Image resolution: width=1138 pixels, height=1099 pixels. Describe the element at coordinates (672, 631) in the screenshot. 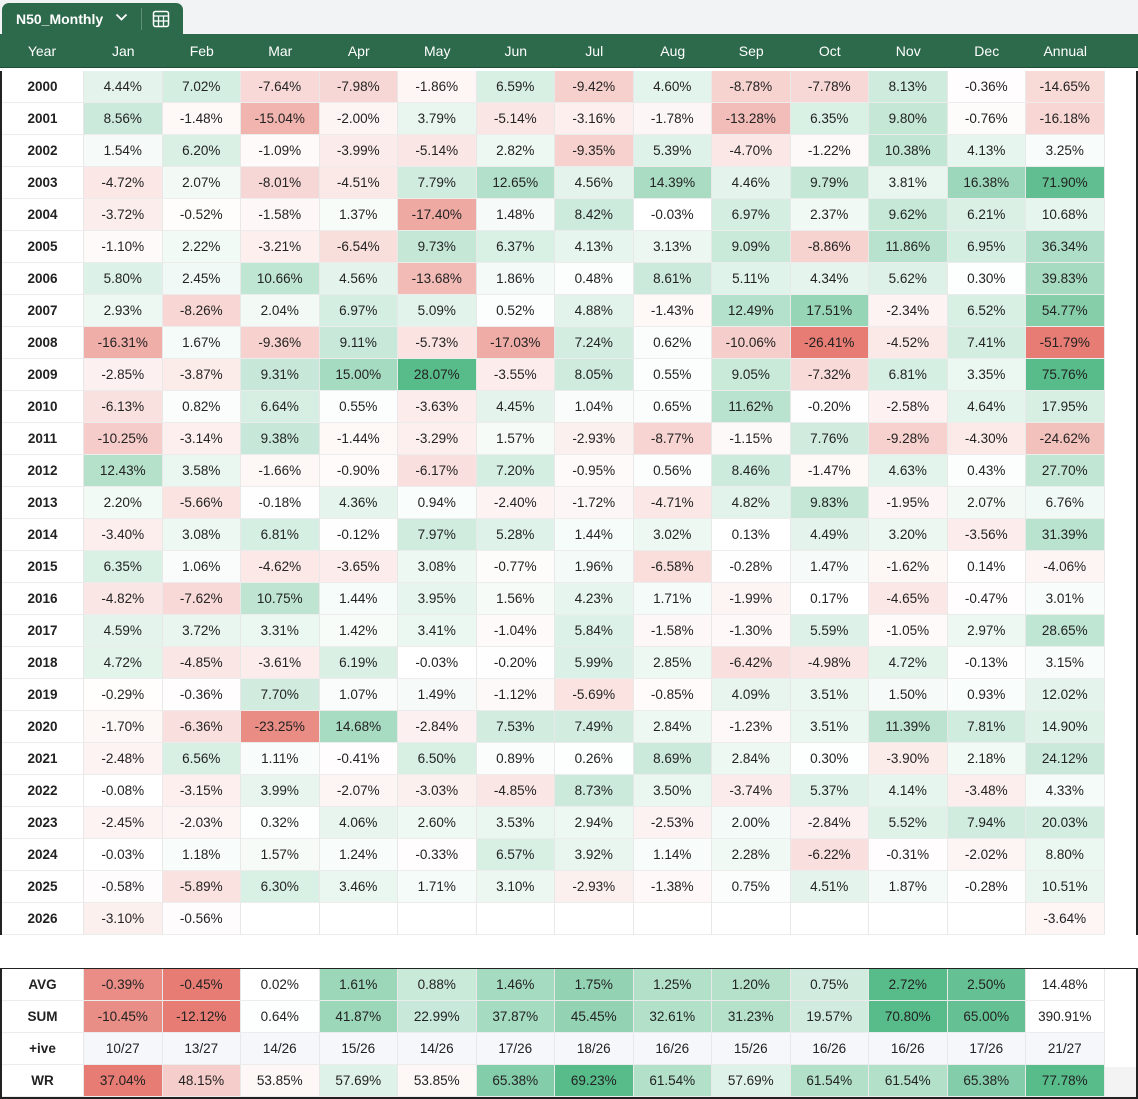

I see `return-cell: -1.58%` at that location.